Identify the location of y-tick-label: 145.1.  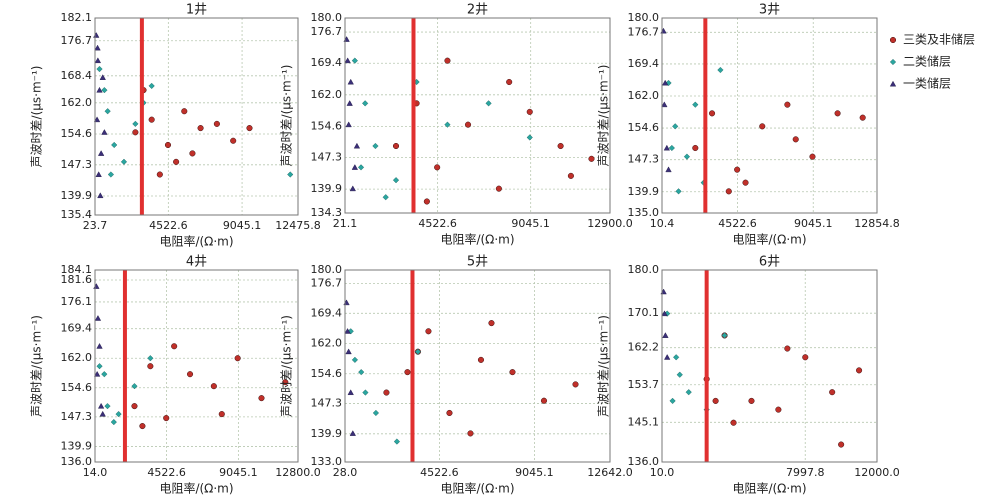
(644, 421).